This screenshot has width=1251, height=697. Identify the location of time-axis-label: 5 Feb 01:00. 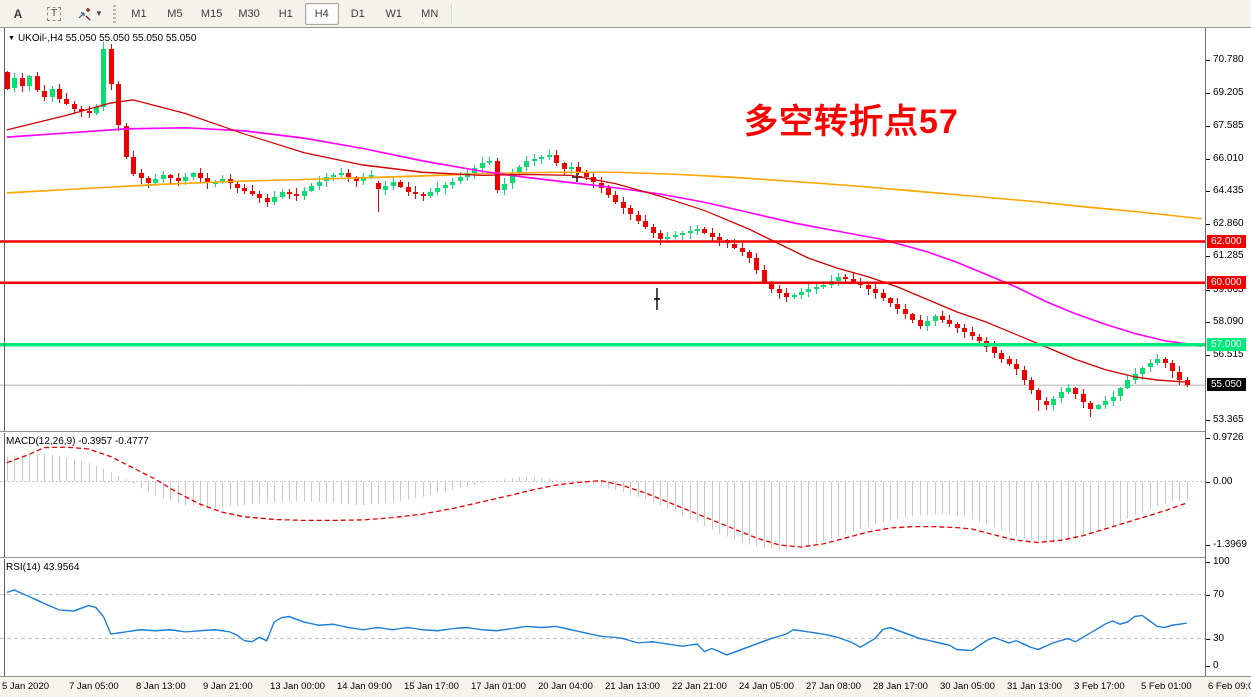
(1166, 686).